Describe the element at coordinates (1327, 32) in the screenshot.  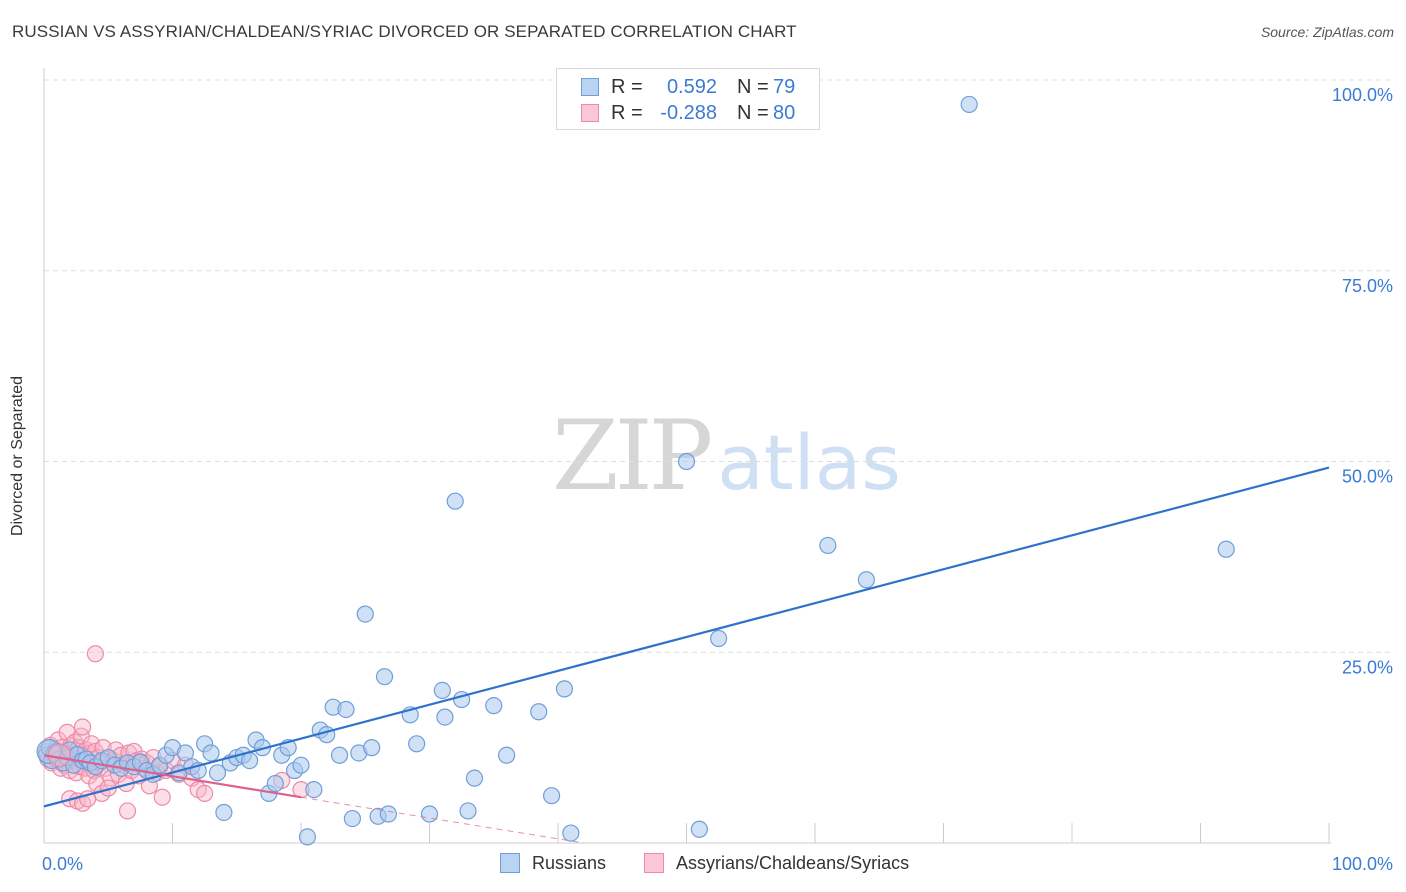
I see `source-label: Source: ZipAtlas.com` at that location.